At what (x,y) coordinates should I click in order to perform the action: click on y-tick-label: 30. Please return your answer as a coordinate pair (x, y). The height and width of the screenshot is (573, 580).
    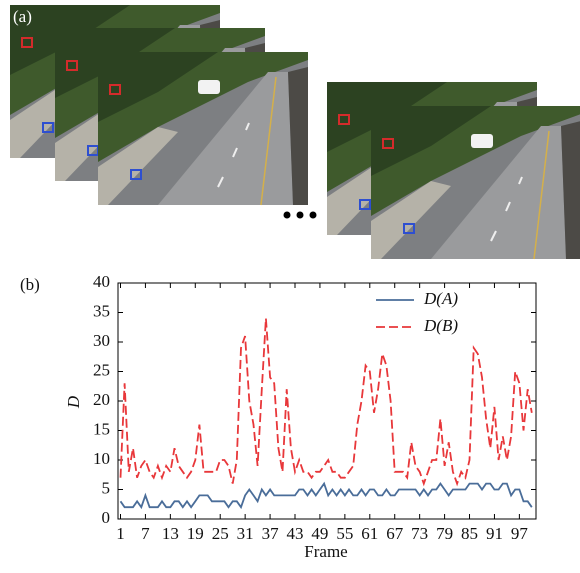
    Looking at the image, I should click on (101, 340).